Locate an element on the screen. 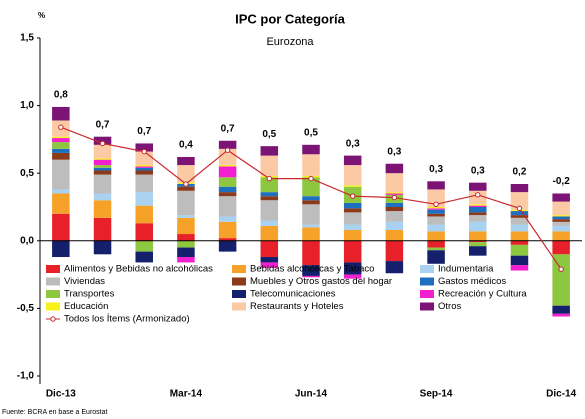 Image resolution: width=585 pixels, height=419 pixels. chart-subtitle: Eurozona is located at coordinates (290, 42).